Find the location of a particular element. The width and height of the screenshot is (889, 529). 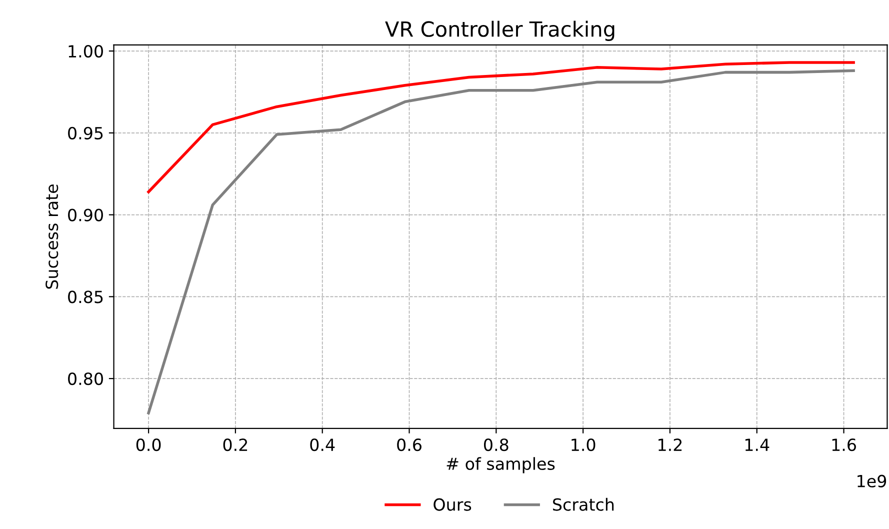

y-tick-label: 1.00 is located at coordinates (85, 51).